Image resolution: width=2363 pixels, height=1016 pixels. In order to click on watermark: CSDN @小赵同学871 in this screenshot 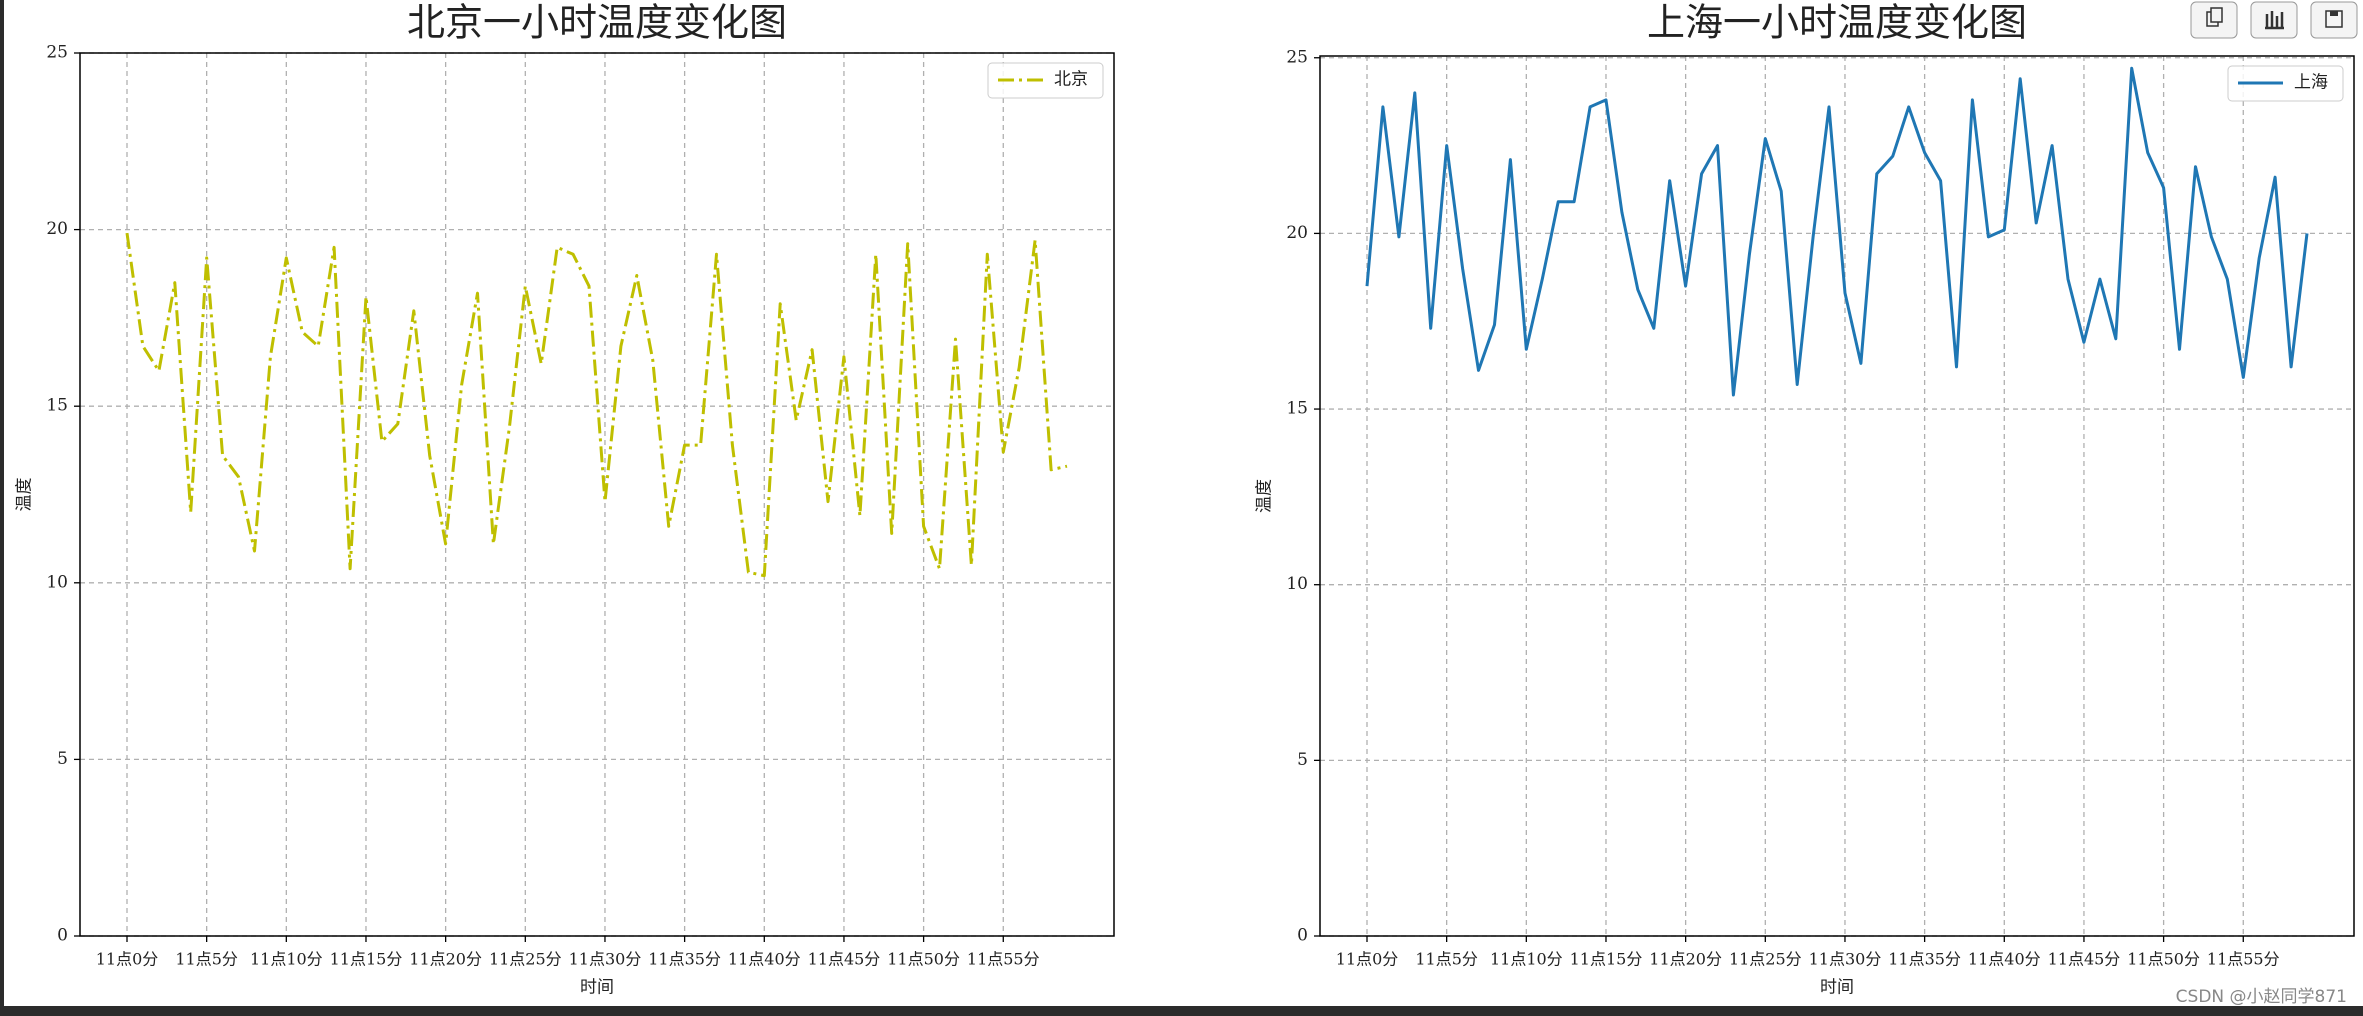, I will do `click(2261, 997)`.